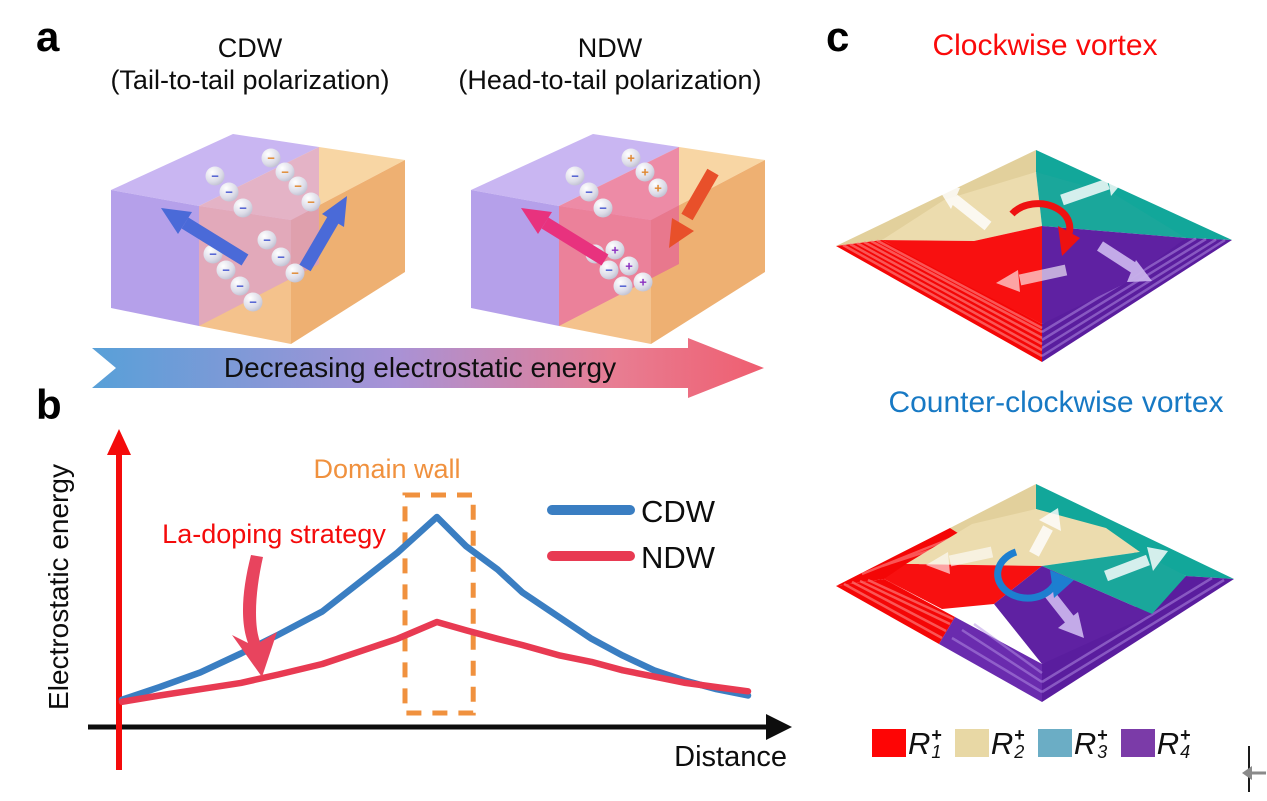 This screenshot has width=1267, height=801. I want to click on legend-ndw-label: NDW, so click(678, 557).